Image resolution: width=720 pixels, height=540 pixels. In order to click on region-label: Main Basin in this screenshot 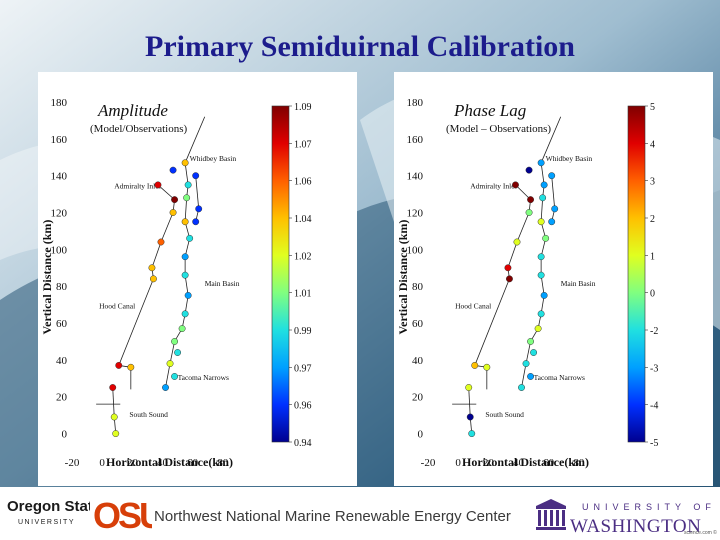, I will do `click(578, 283)`.